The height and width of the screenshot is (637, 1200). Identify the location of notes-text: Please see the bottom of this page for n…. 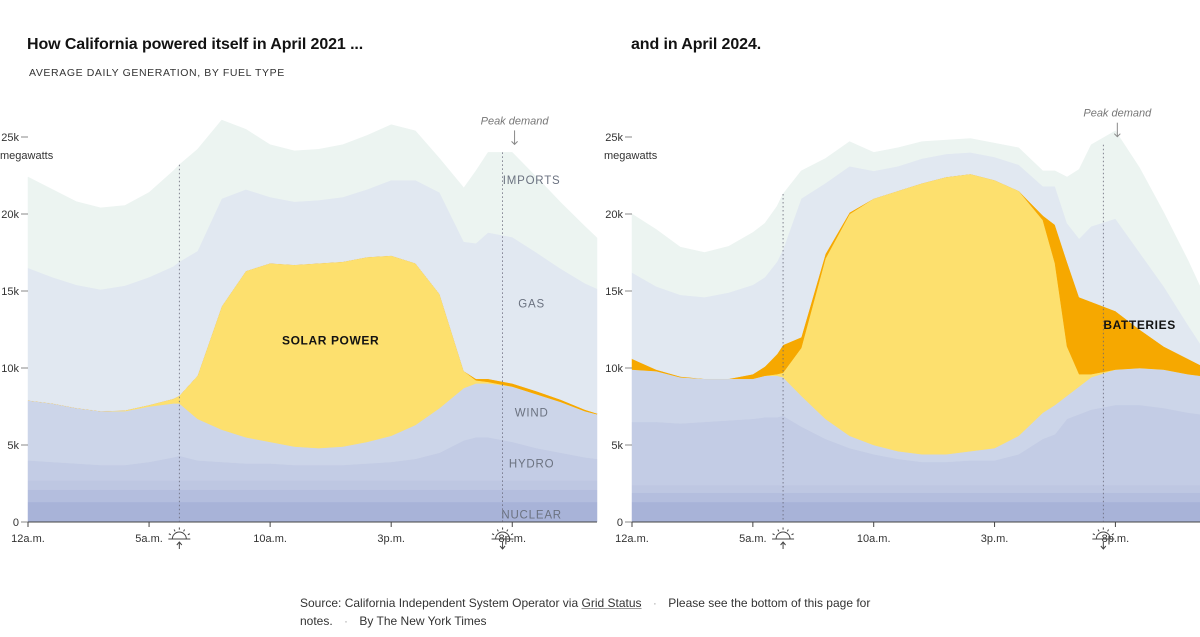
(585, 612).